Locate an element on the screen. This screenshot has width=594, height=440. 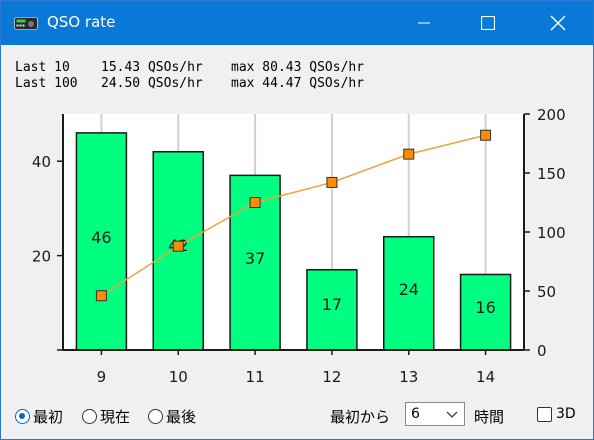
right-tick-label: 100 is located at coordinates (551, 233).